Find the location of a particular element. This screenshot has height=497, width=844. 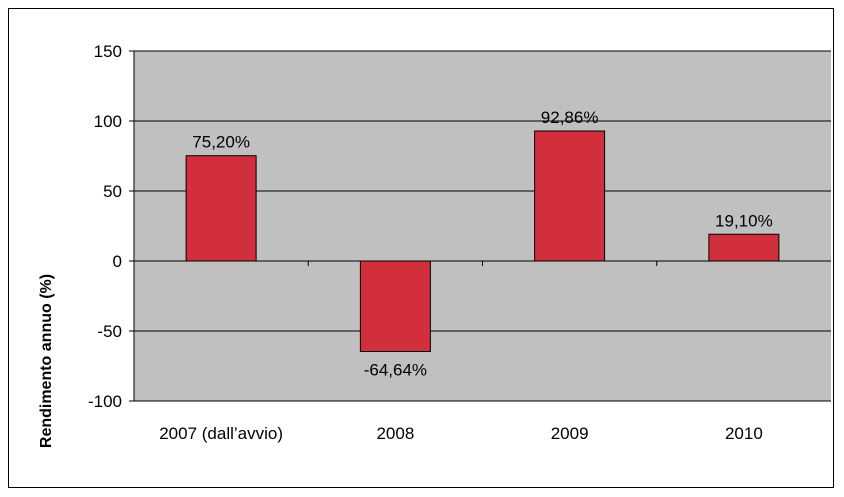

x-tick-label: 2010 is located at coordinates (744, 433).